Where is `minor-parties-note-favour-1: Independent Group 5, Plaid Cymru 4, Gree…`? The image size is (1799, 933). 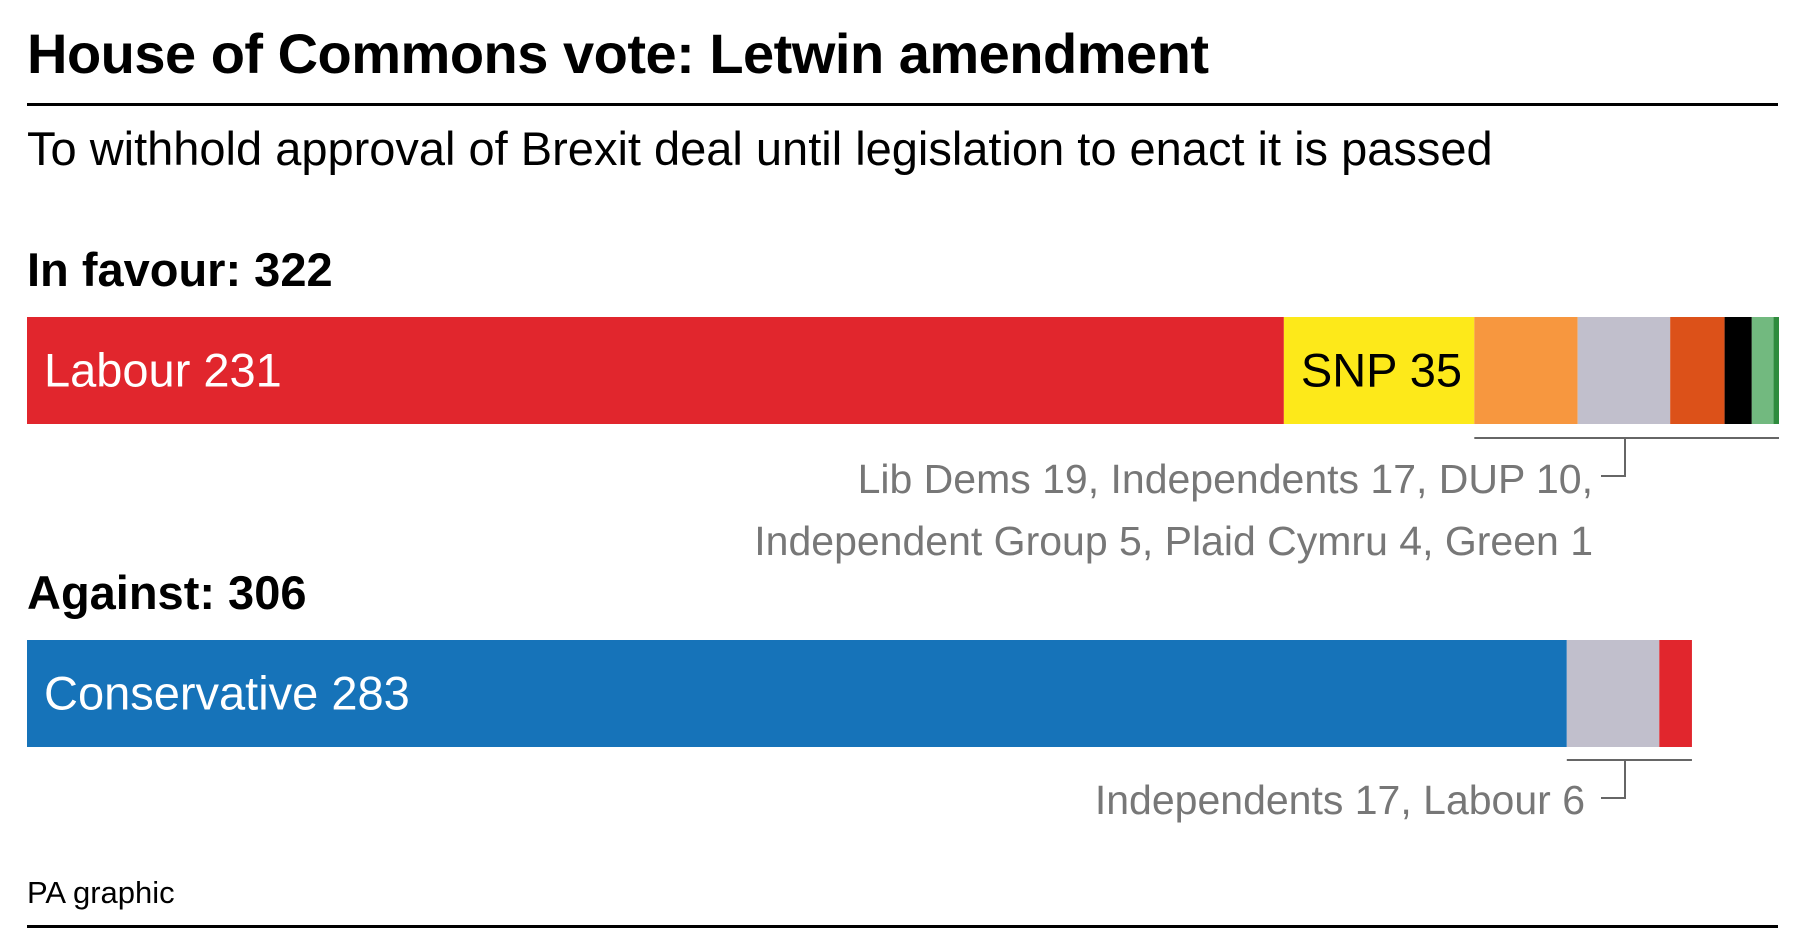
minor-parties-note-favour-1: Independent Group 5, Plaid Cymru 4, Gree… is located at coordinates (1173, 541).